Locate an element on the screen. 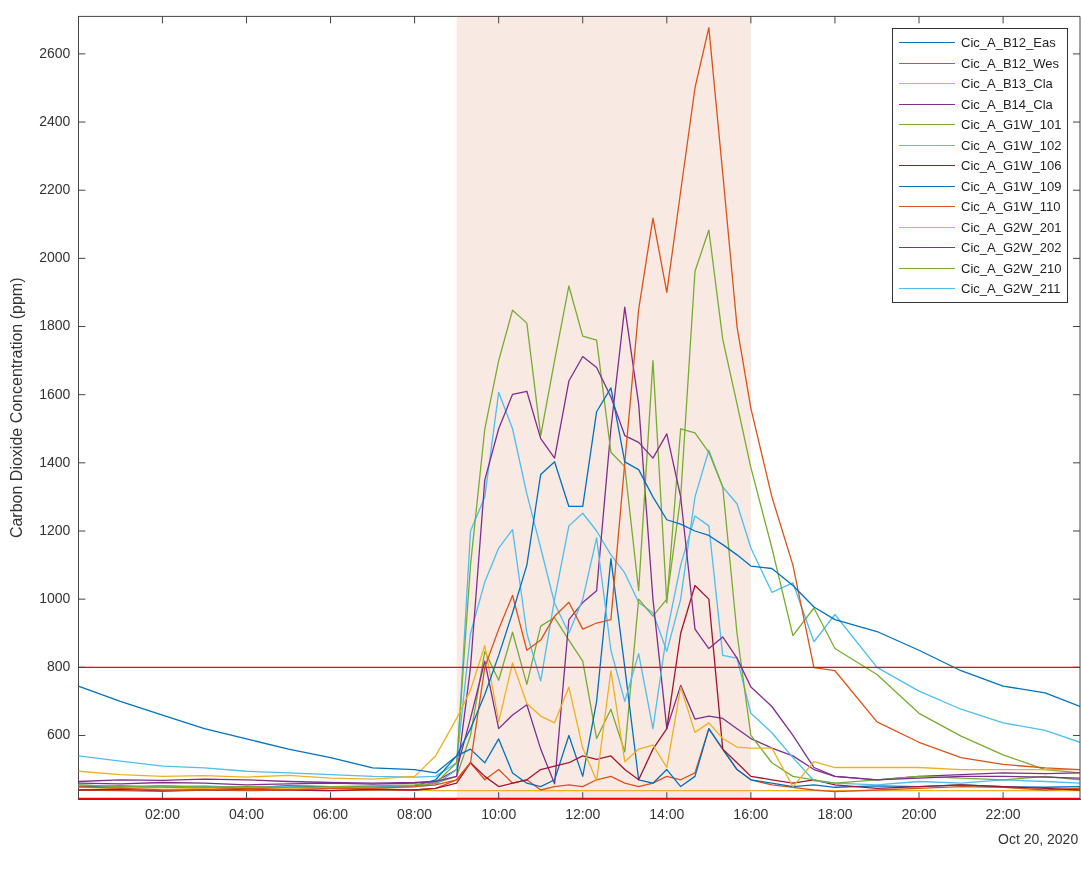 Image resolution: width=1081 pixels, height=876 pixels. text: Oct 20, 2020 is located at coordinates (1038, 839).